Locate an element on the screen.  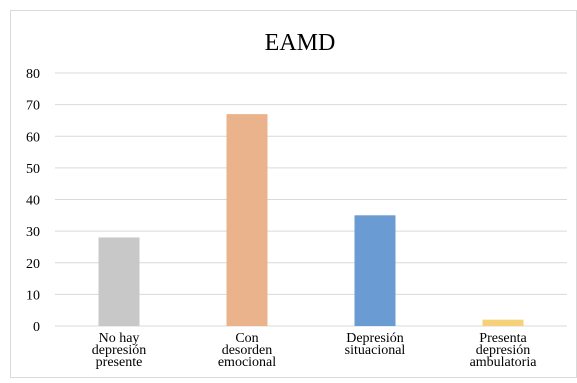
y-tick-label: 30 is located at coordinates (33, 232).